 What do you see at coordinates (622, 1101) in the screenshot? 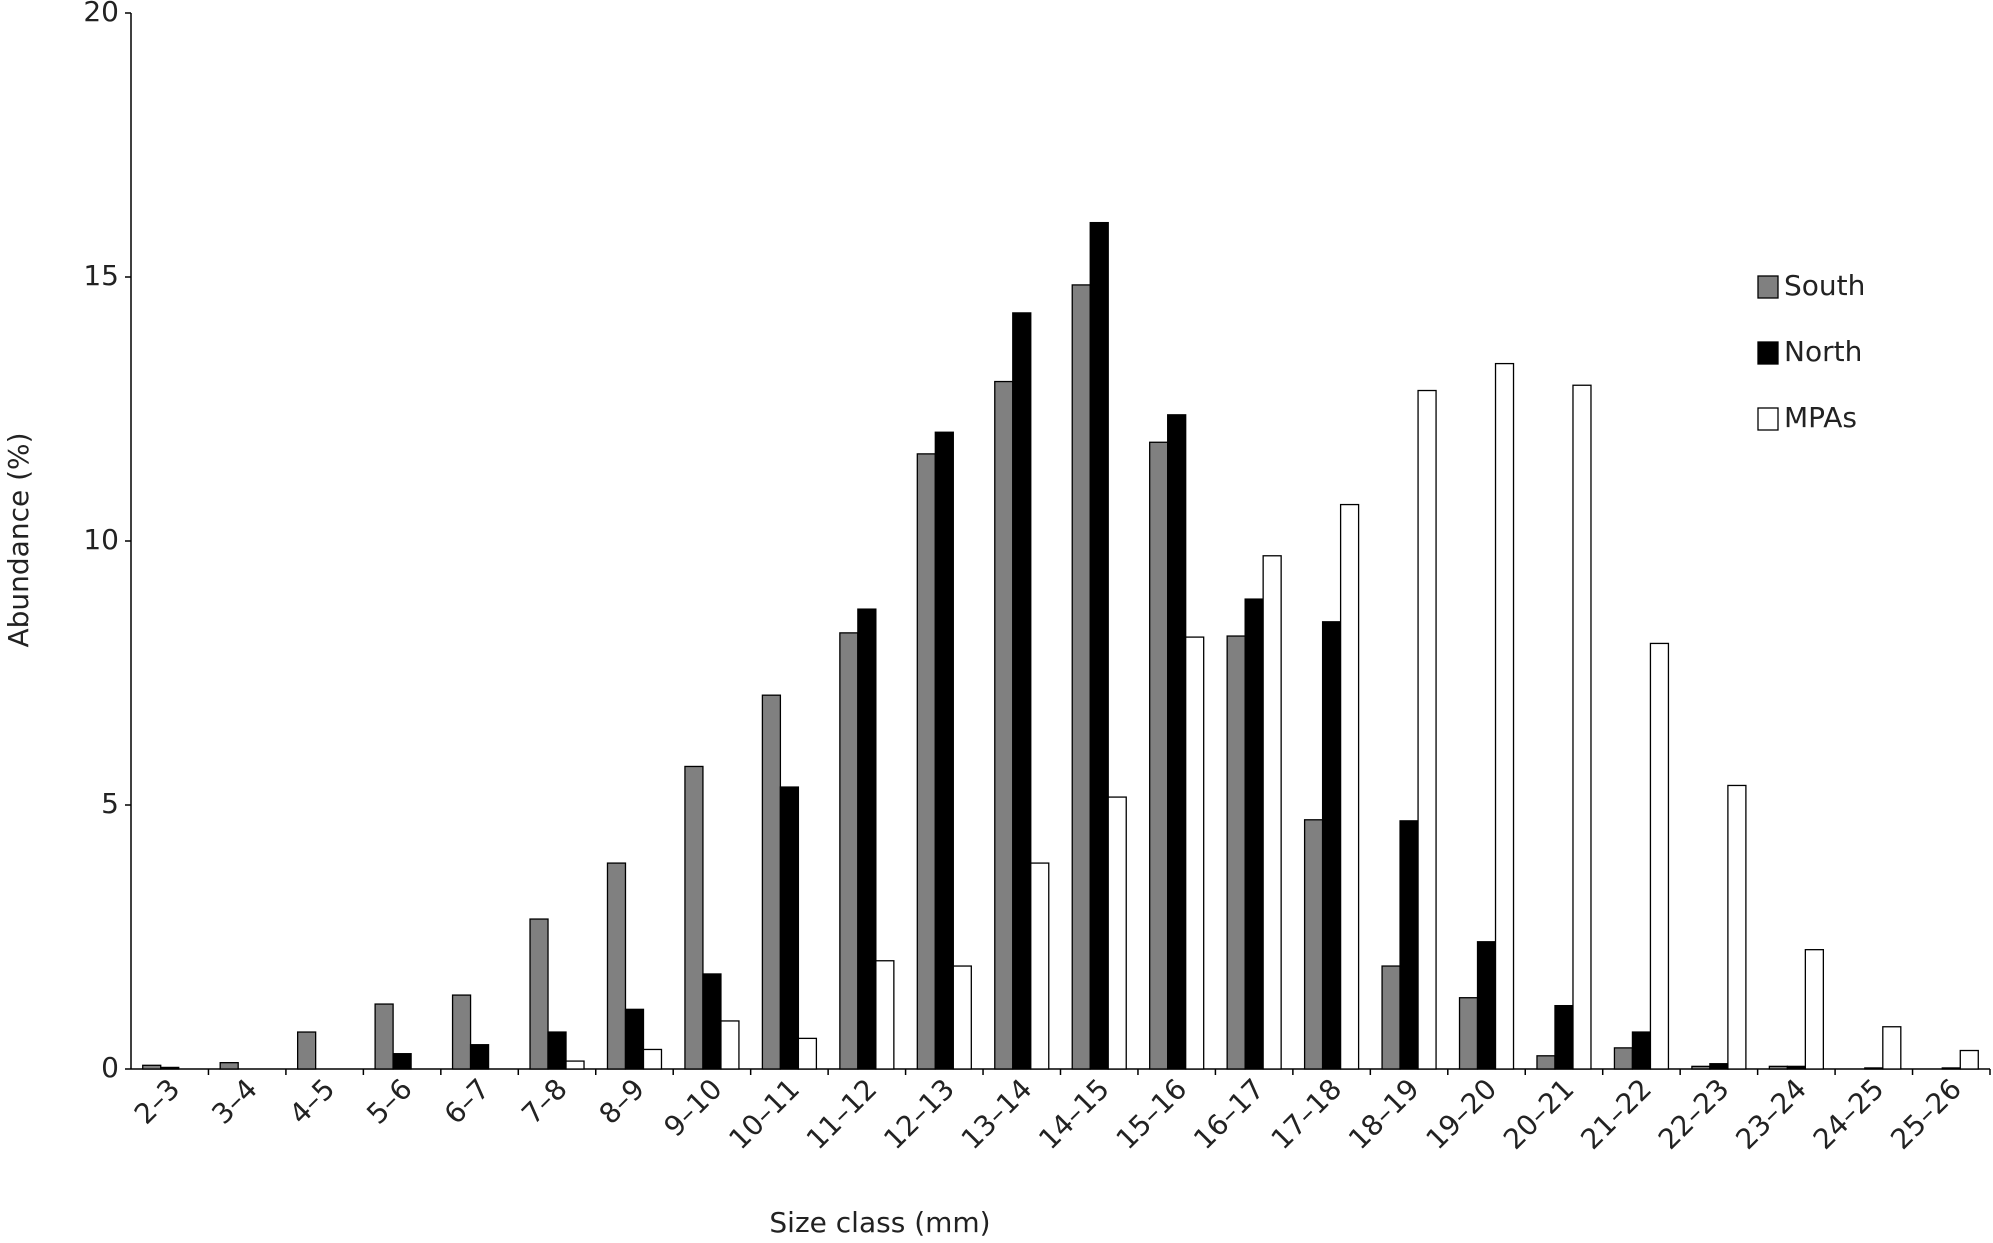
I see `x-tick-label: 8–9` at bounding box center [622, 1101].